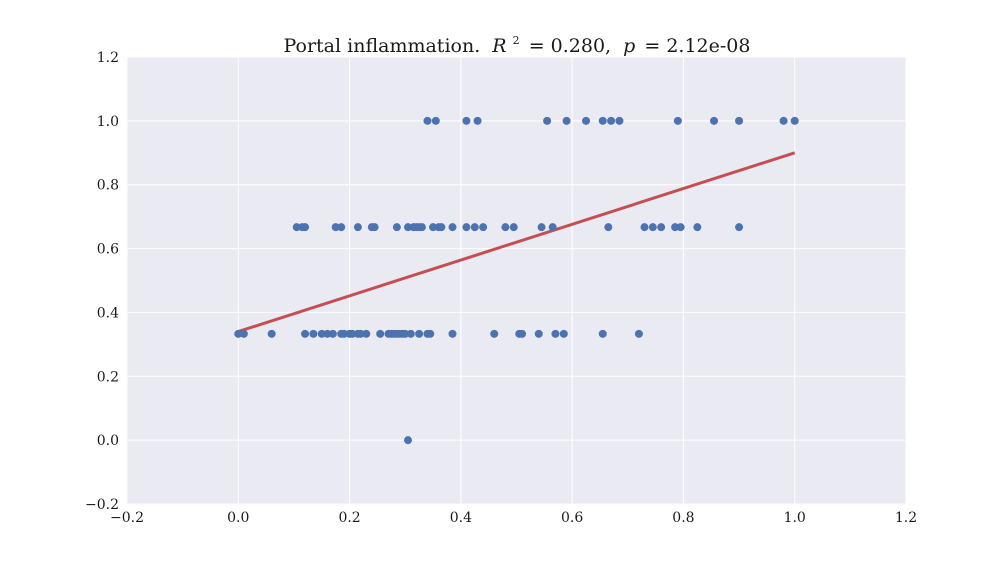 Image resolution: width=1008 pixels, height=576 pixels. Describe the element at coordinates (102, 505) in the screenshot. I see `y-tick-label: −0.2` at that location.